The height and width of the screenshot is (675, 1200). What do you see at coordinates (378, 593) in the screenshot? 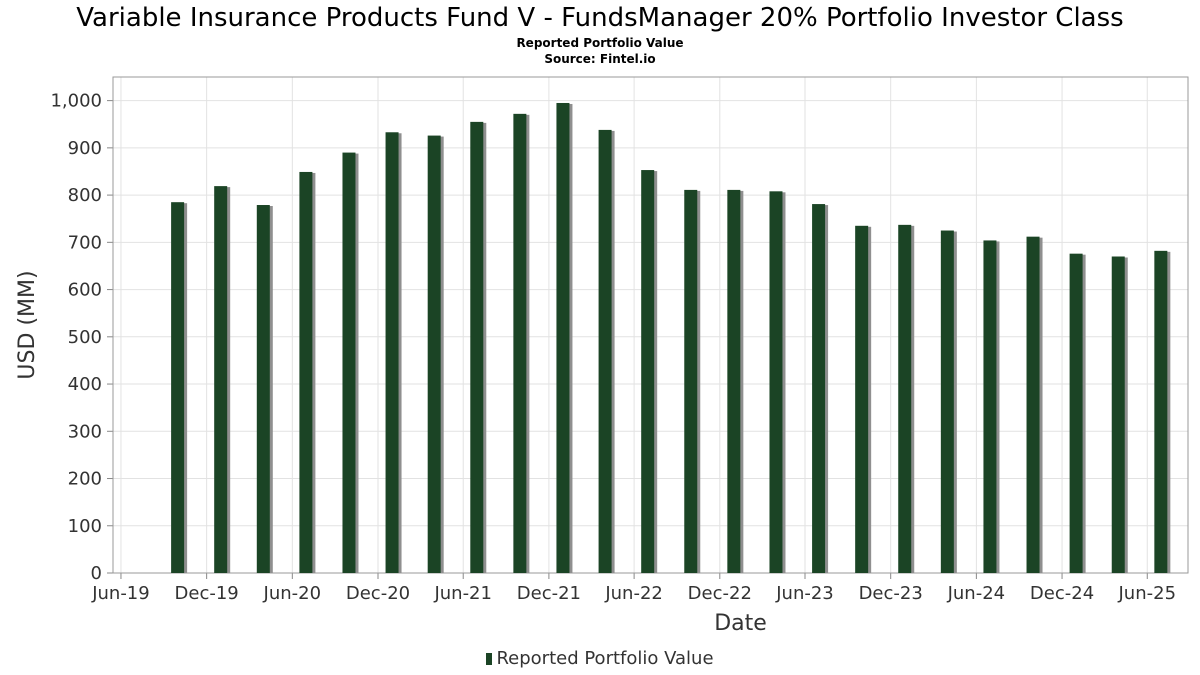
I see `x-tick-label: Dec-20` at bounding box center [378, 593].